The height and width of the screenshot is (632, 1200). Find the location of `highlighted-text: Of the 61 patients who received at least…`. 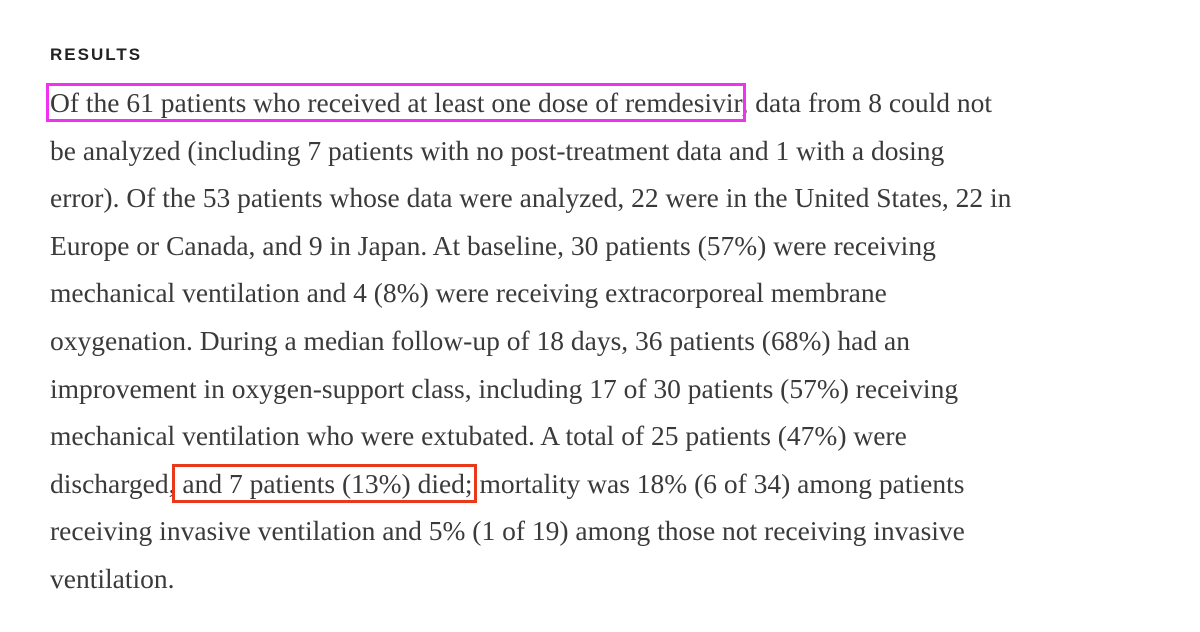

highlighted-text: Of the 61 patients who received at least… is located at coordinates (396, 102).